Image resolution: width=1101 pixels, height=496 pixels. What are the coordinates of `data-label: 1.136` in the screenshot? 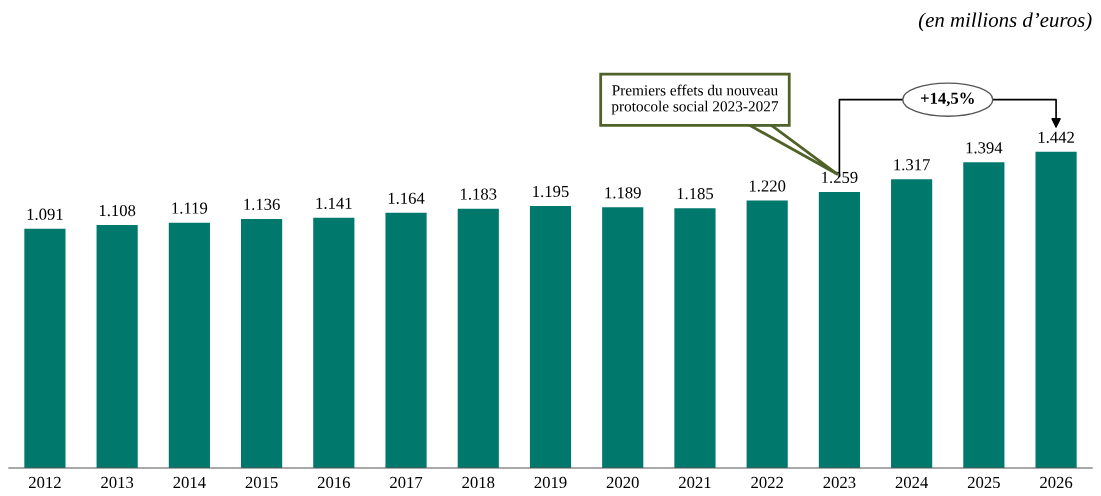 It's located at (262, 204).